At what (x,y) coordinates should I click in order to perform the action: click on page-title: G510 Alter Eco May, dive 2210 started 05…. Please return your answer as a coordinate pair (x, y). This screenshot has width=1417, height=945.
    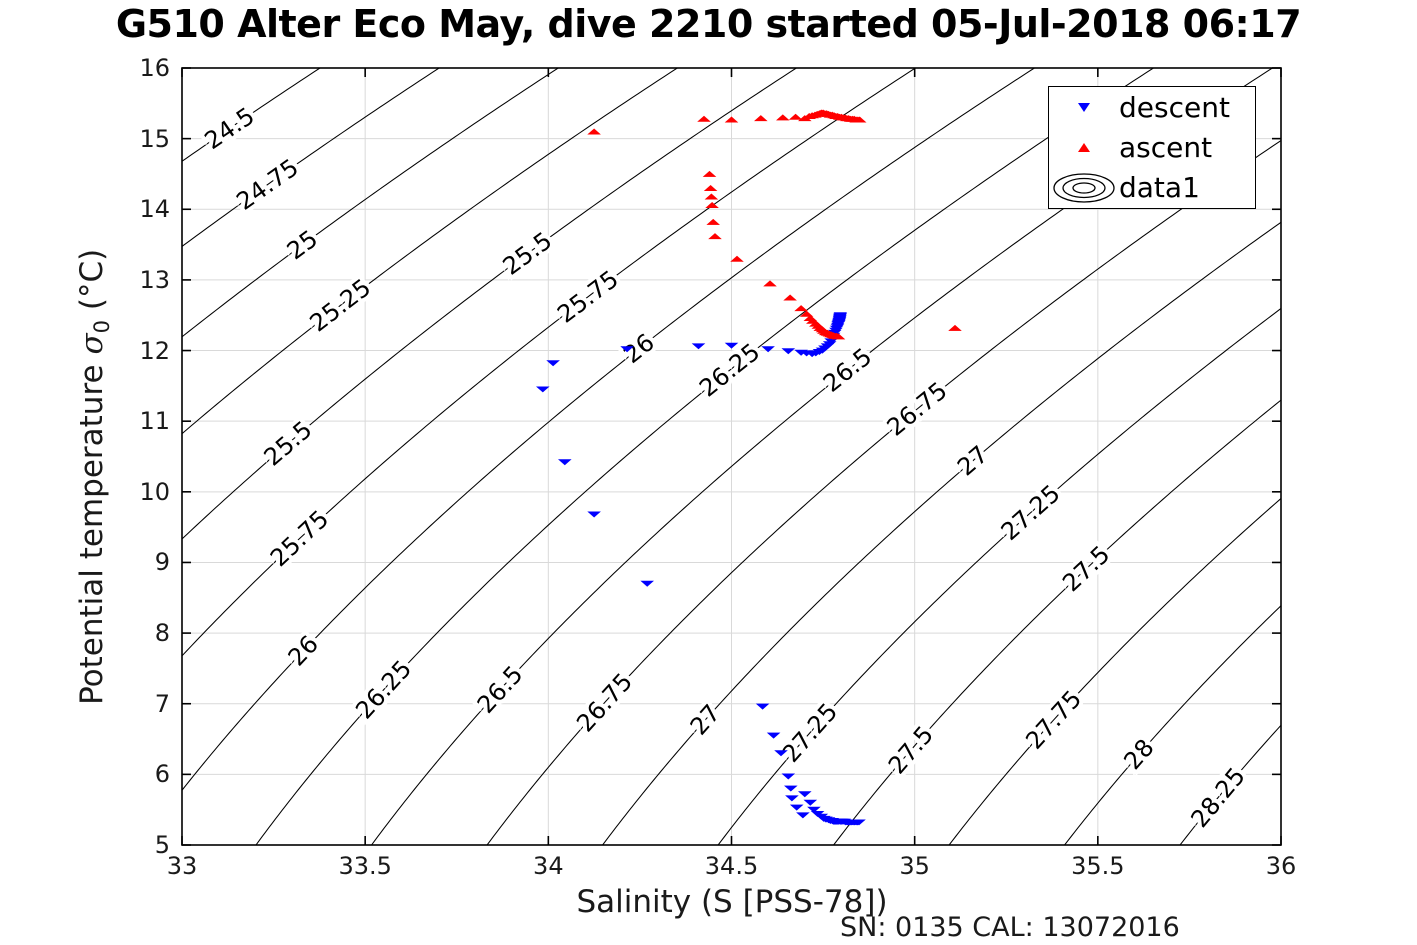
    Looking at the image, I should click on (708, 24).